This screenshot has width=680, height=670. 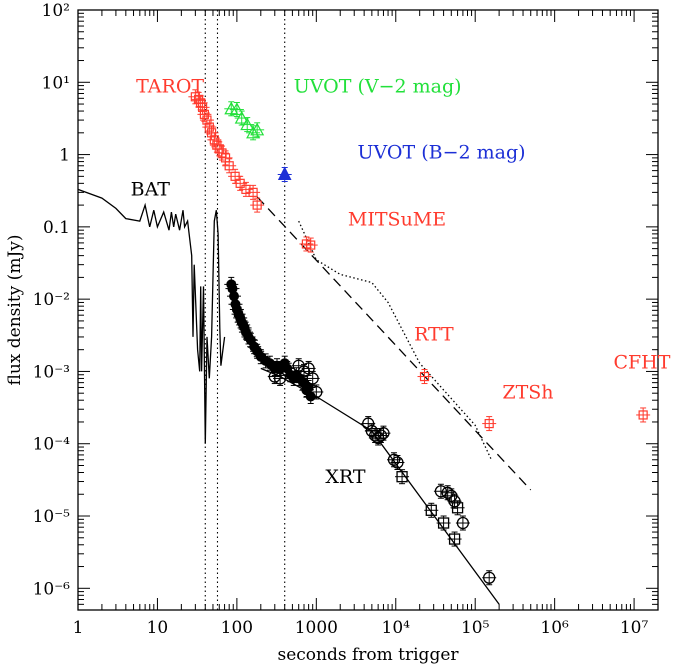 I want to click on y-tick-label: 10⁻⁵, so click(x=52, y=517).